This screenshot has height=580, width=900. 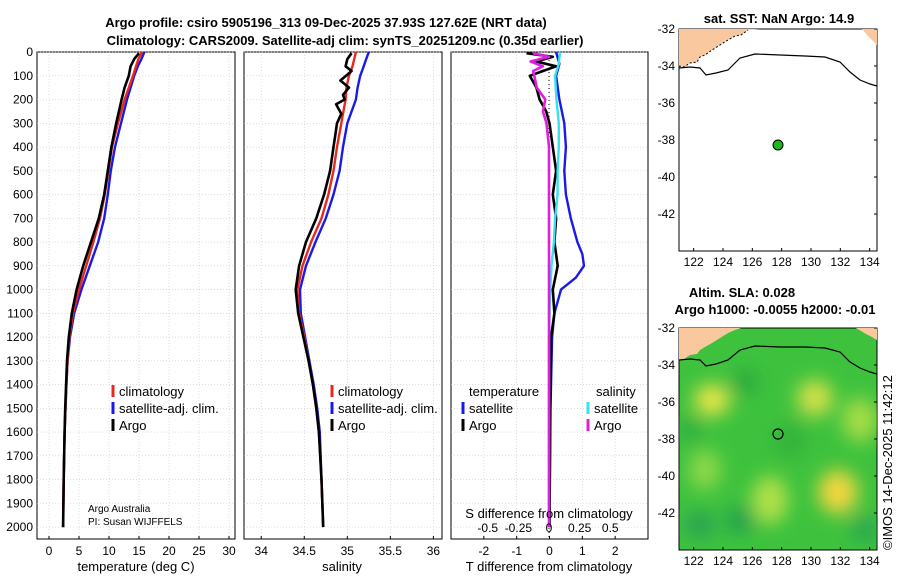 What do you see at coordinates (29, 52) in the screenshot?
I see `depth-tick-label: 0` at bounding box center [29, 52].